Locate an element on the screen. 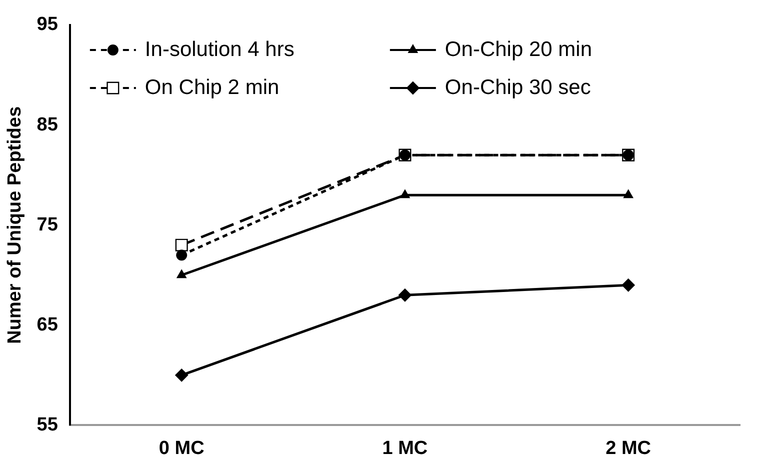  y-axis-title: Numer of Unique Peptides is located at coordinates (15, 225).